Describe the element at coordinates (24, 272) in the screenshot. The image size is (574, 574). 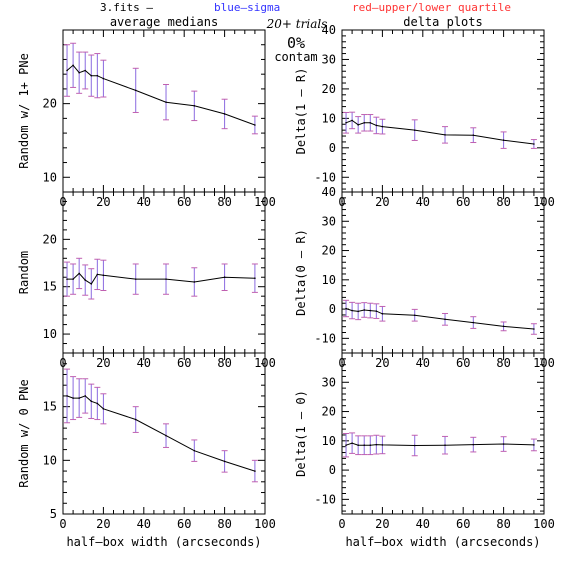
I see `y-axis-label: Random` at that location.